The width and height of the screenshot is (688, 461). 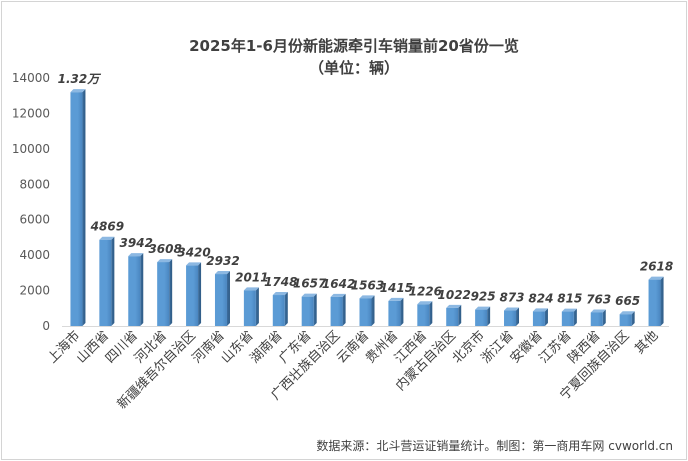 What do you see at coordinates (46, 326) in the screenshot?
I see `y-tick-label: 0` at bounding box center [46, 326].